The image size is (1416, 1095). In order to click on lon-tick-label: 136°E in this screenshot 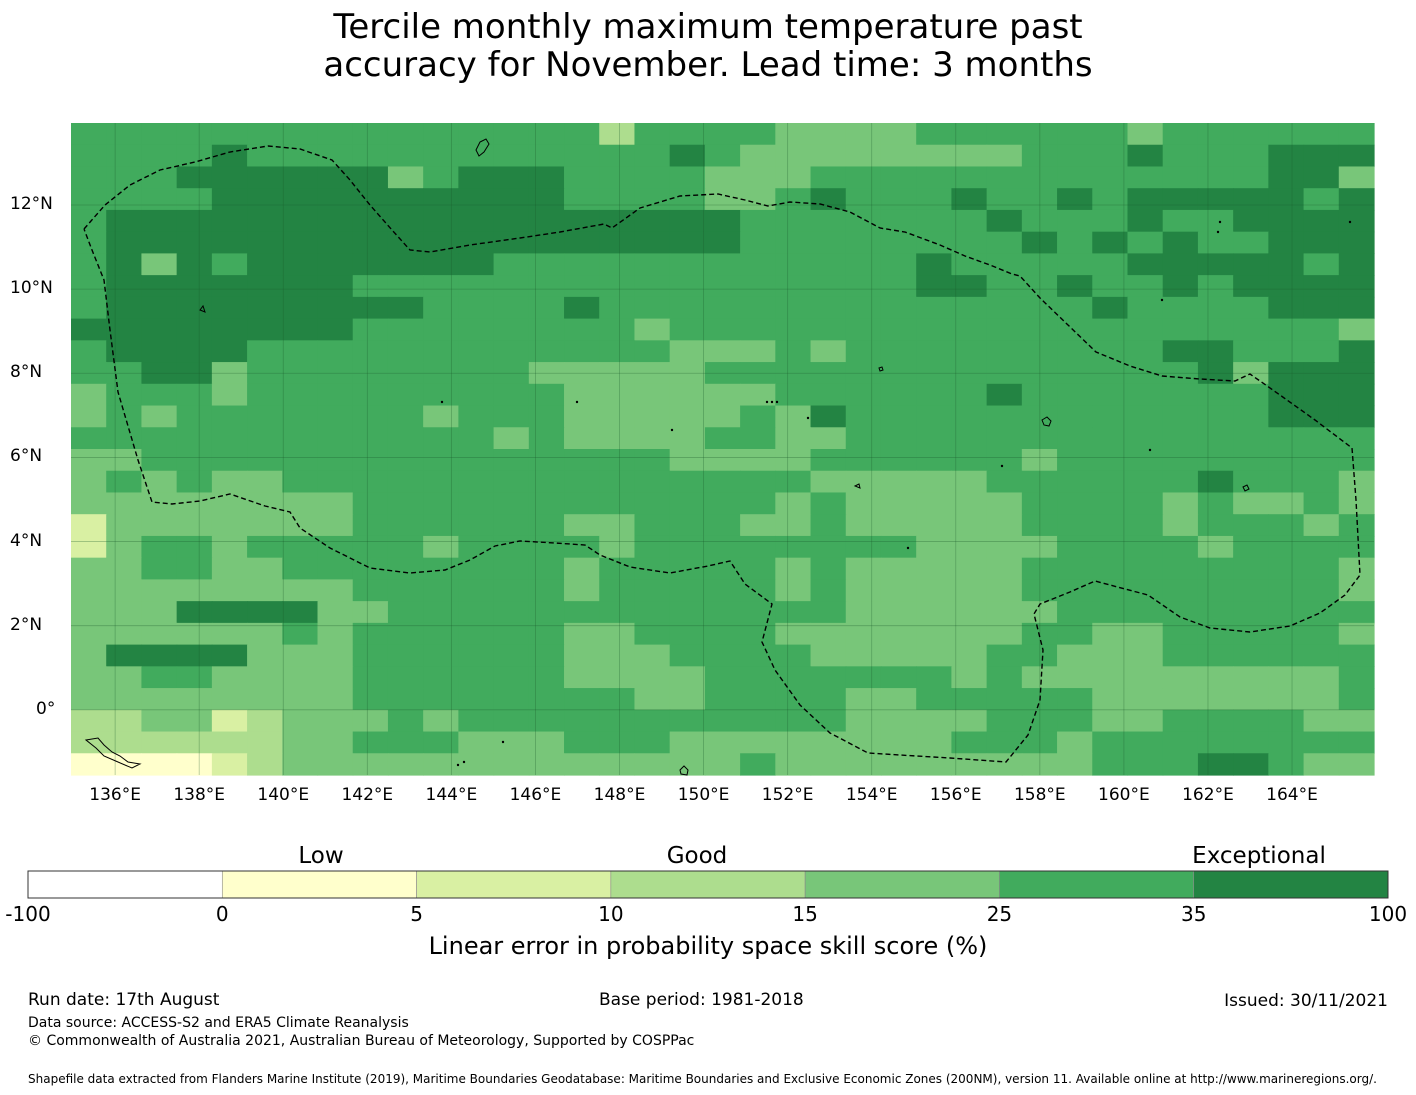, I will do `click(115, 795)`.